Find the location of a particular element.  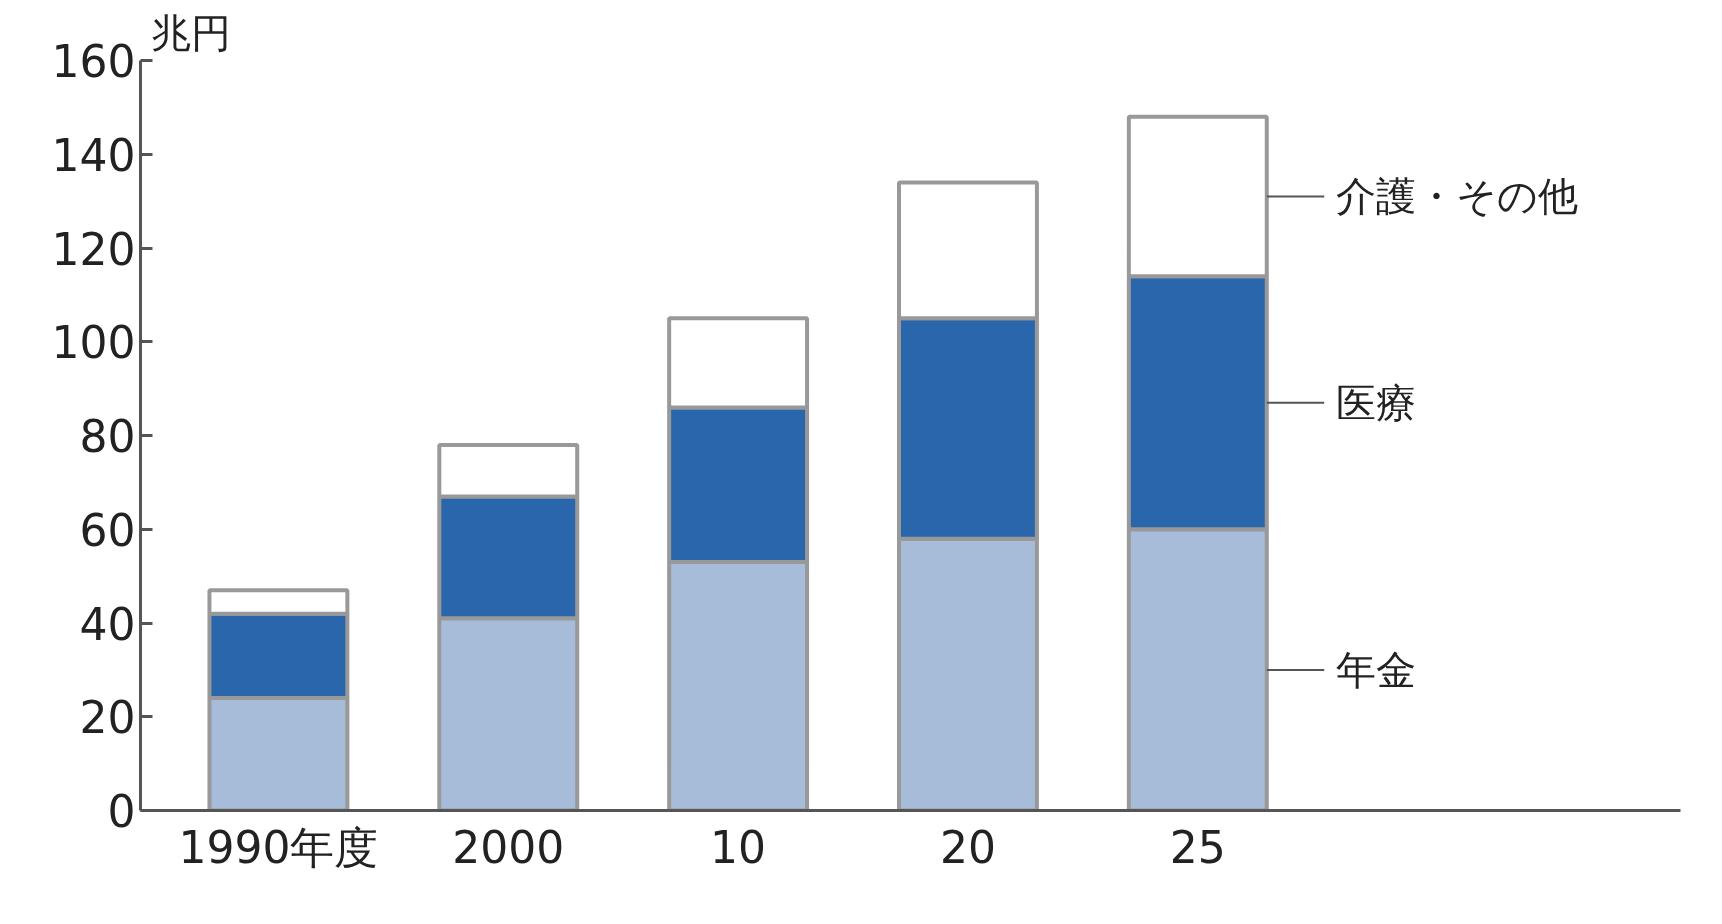

y-tick-label: 120 is located at coordinates (93, 249).